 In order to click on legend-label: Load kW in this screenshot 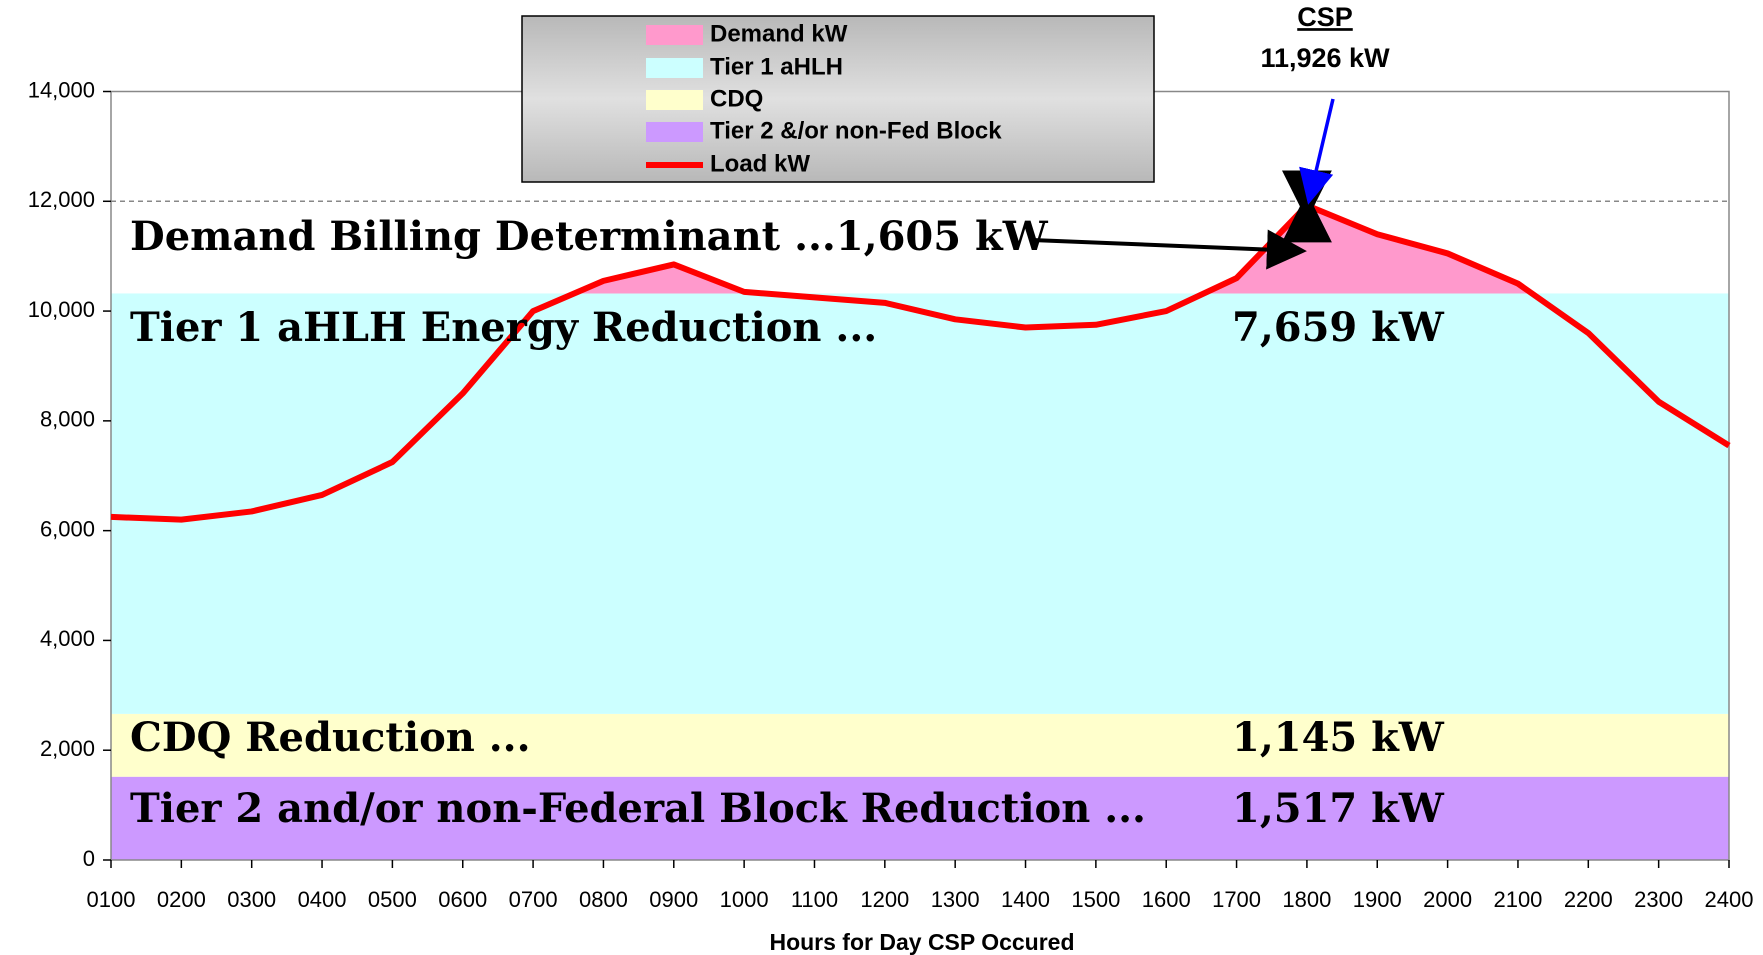, I will do `click(760, 163)`.